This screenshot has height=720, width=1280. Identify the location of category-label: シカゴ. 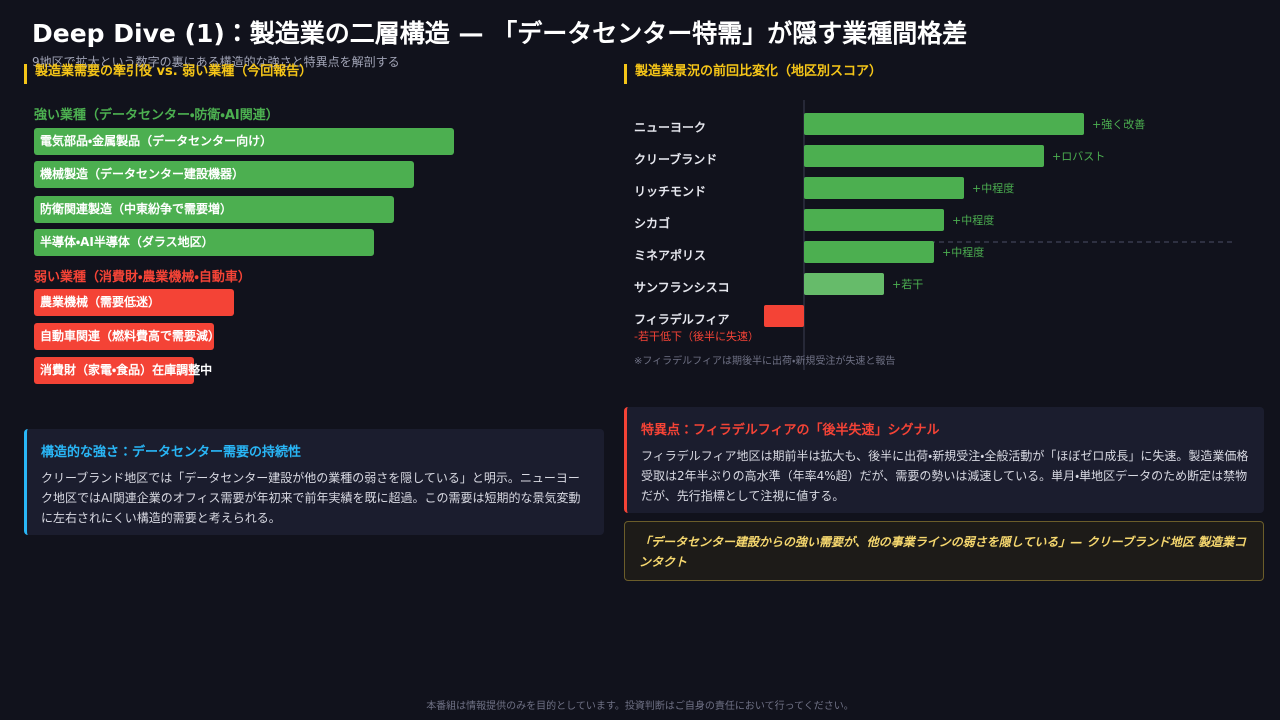
(652, 223).